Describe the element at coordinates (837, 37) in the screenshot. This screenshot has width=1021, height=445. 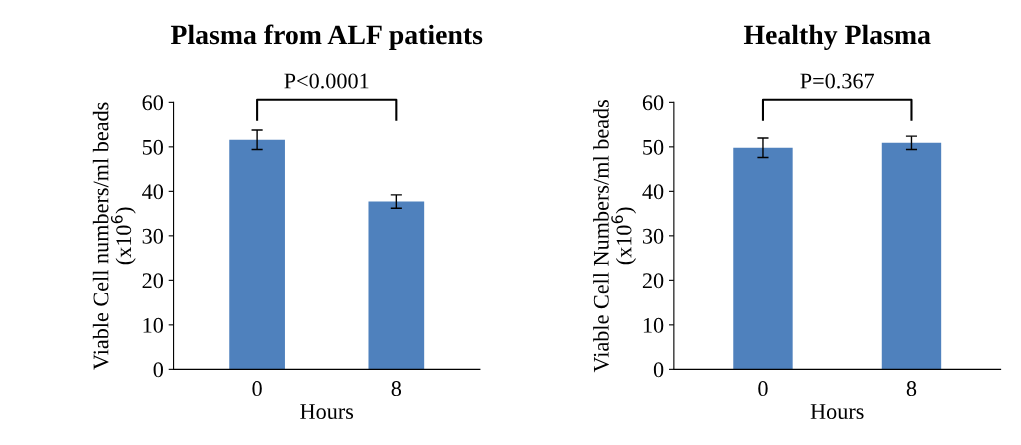
I see `chart-title: Healthy Plasma` at that location.